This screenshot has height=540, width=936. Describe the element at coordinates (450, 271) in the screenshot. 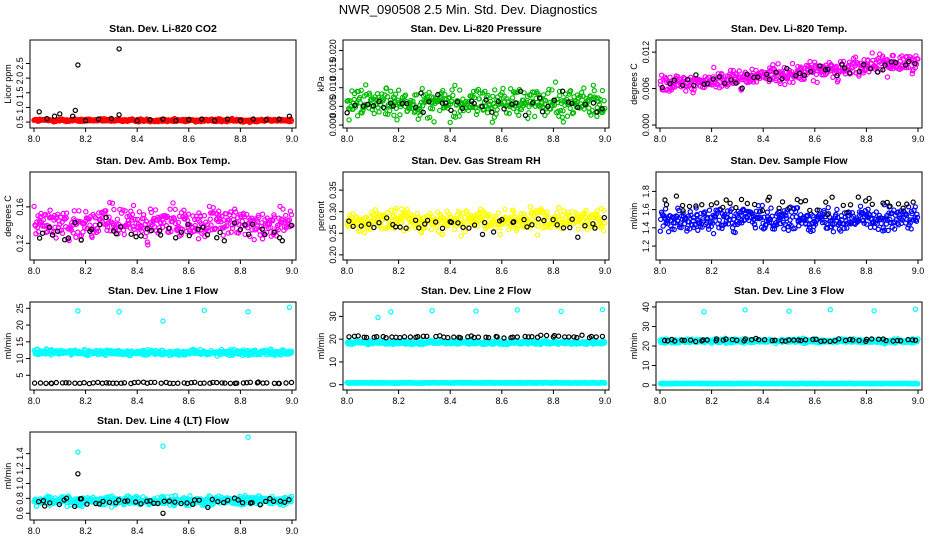

I see `x-tick-label: 8.4` at that location.